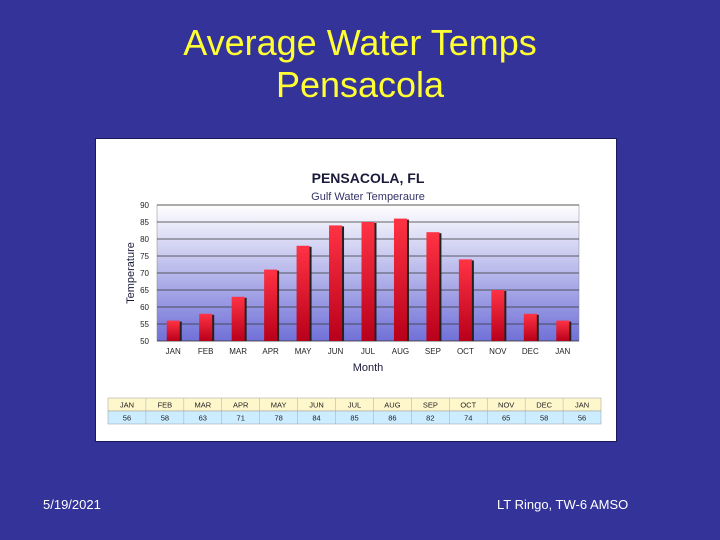 Image resolution: width=720 pixels, height=540 pixels. I want to click on x-tick-label: APR, so click(270, 351).